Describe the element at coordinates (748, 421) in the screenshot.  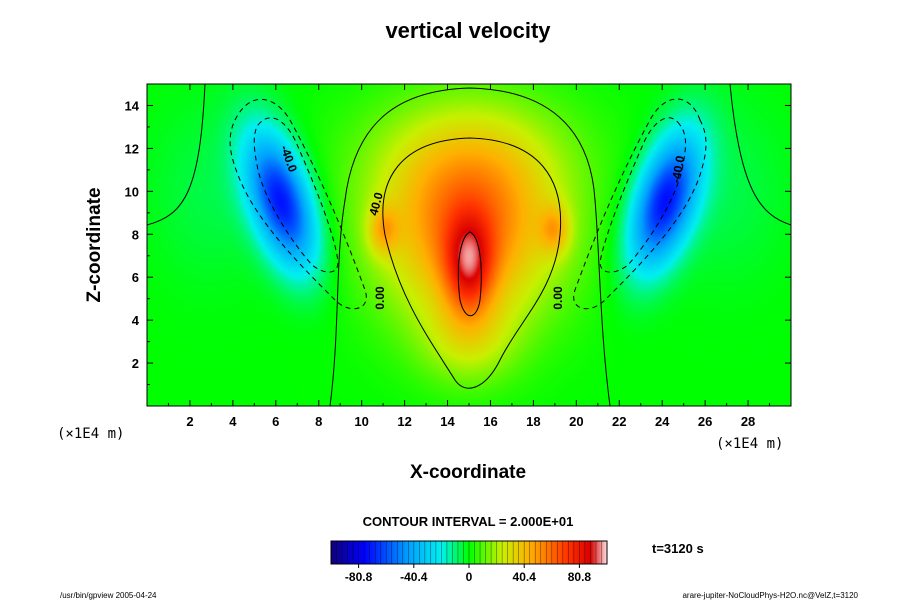
I see `x-tick-label: 28` at that location.